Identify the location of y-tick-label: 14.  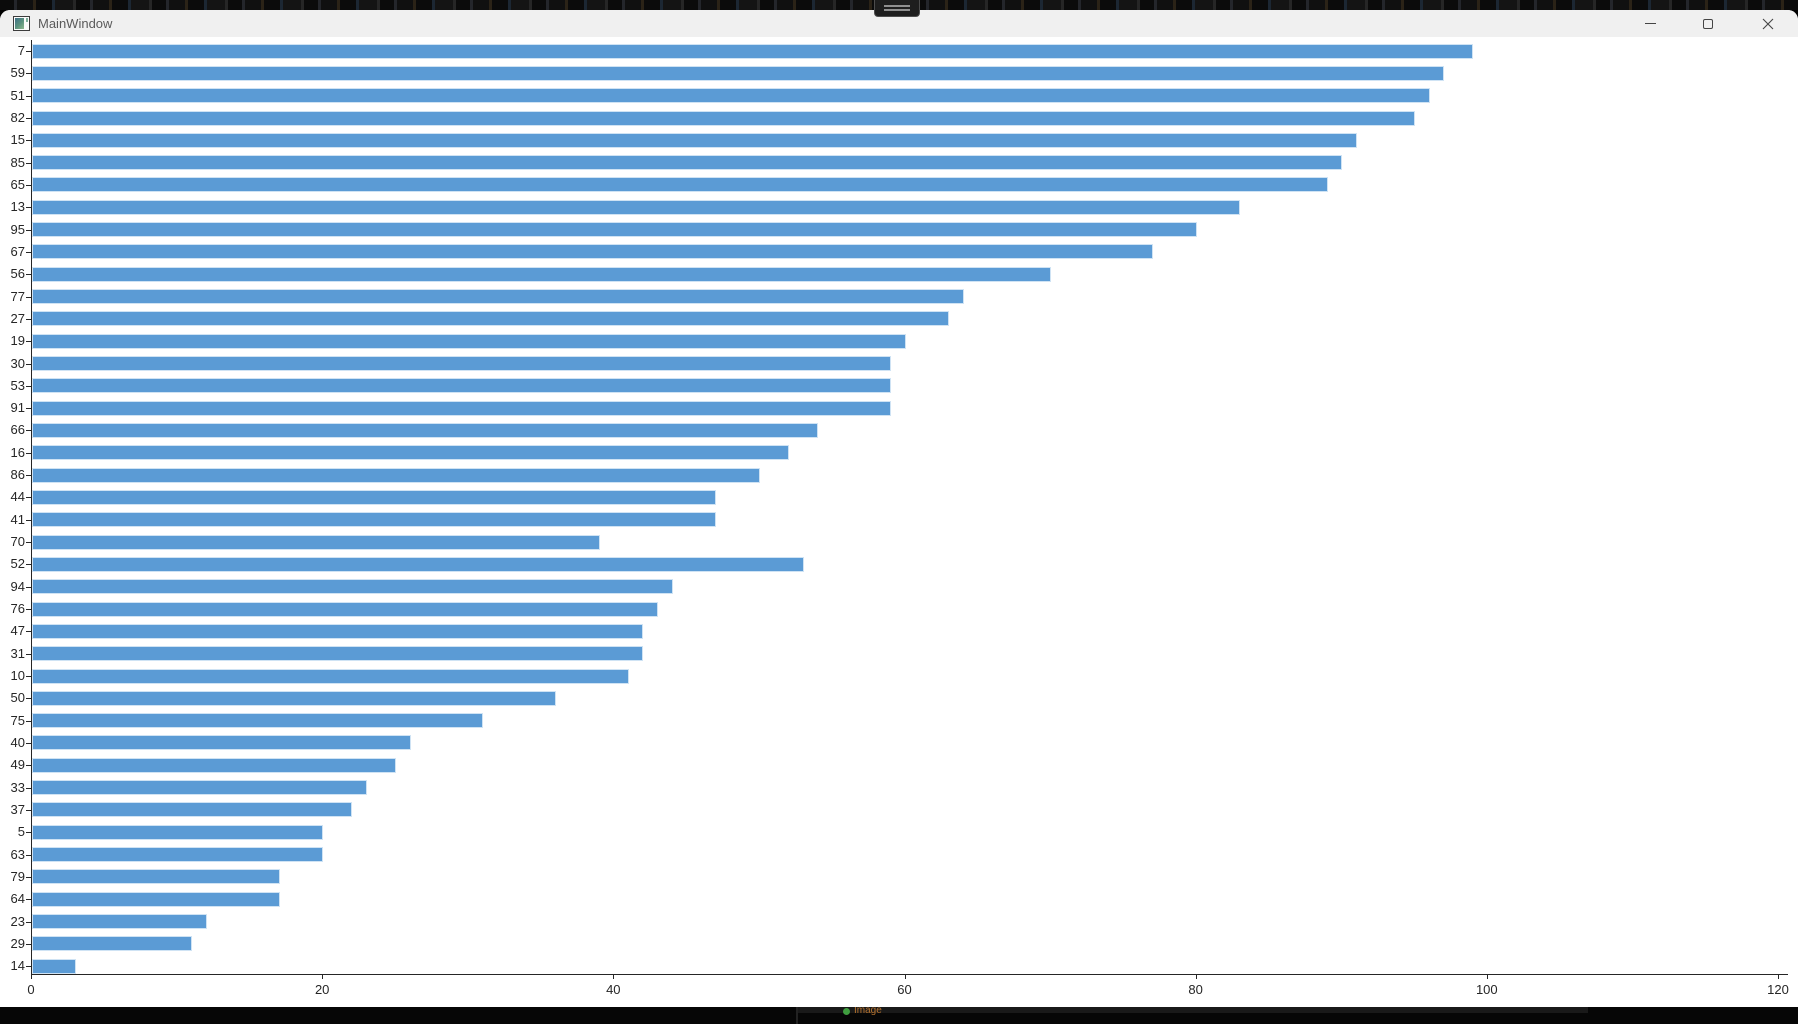
(17, 966).